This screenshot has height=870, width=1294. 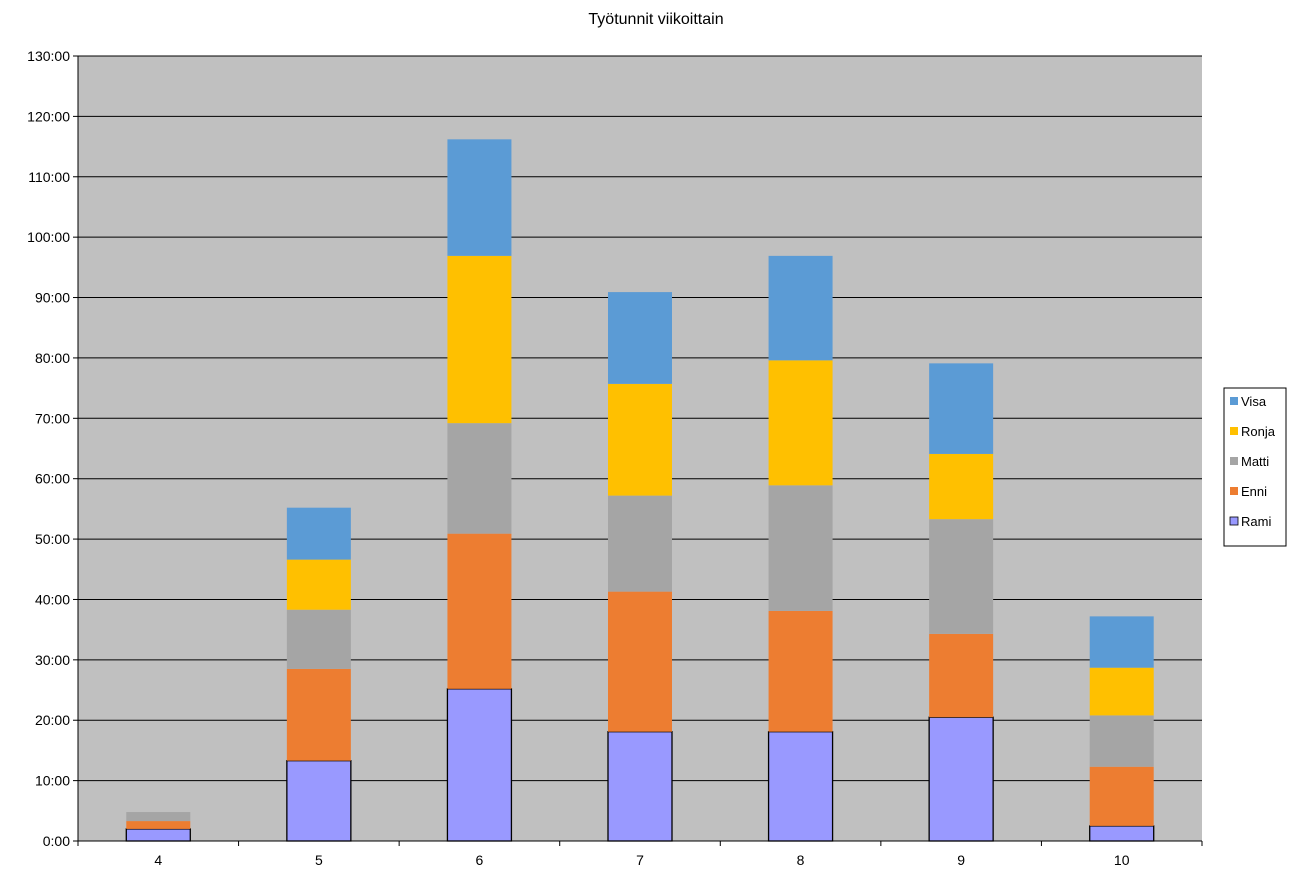 I want to click on x-tick-label: 8, so click(x=801, y=860).